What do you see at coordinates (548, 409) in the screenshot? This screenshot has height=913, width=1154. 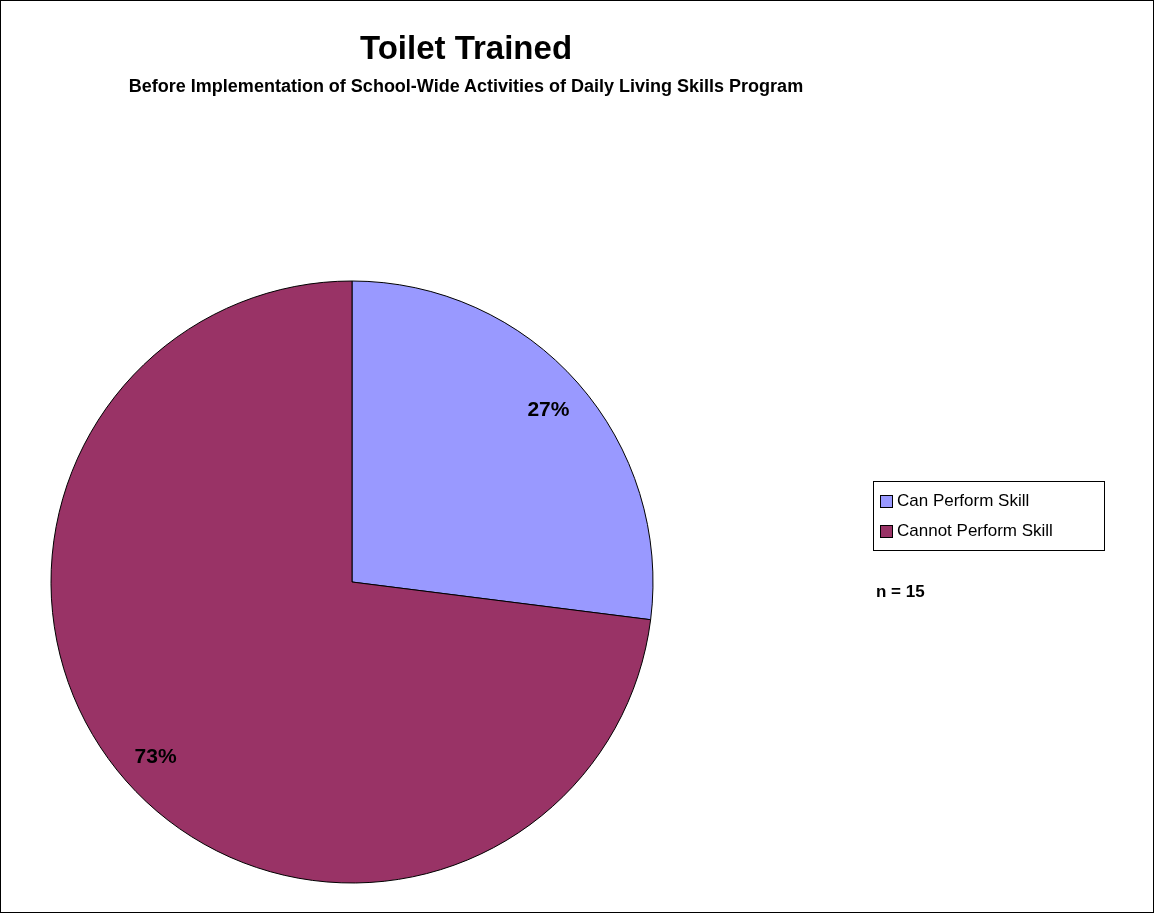 I see `data-label: 27%` at bounding box center [548, 409].